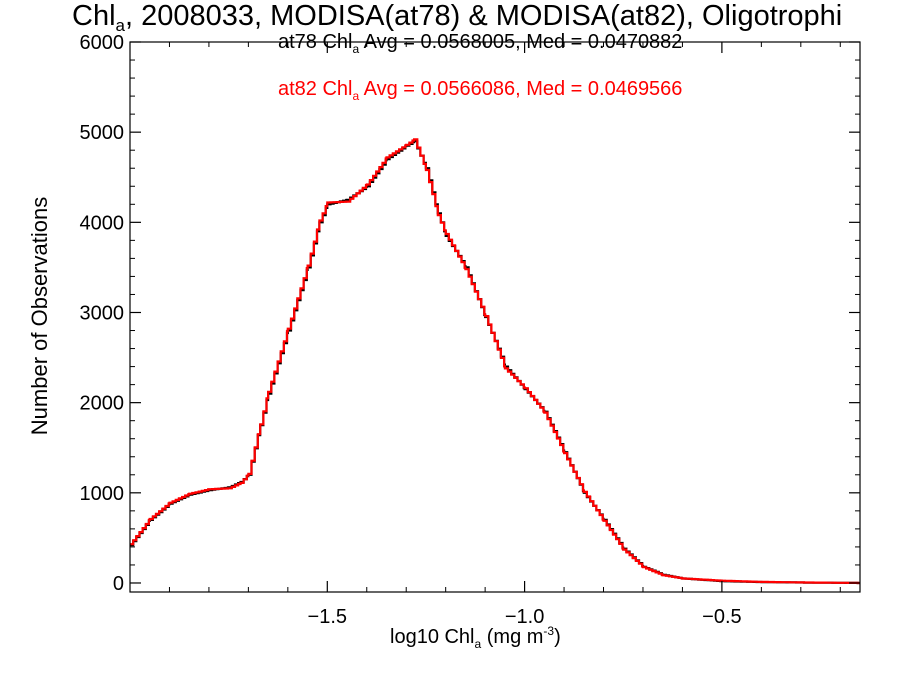 The width and height of the screenshot is (900, 675). I want to click on y-tick-label: 4000, so click(102, 223).